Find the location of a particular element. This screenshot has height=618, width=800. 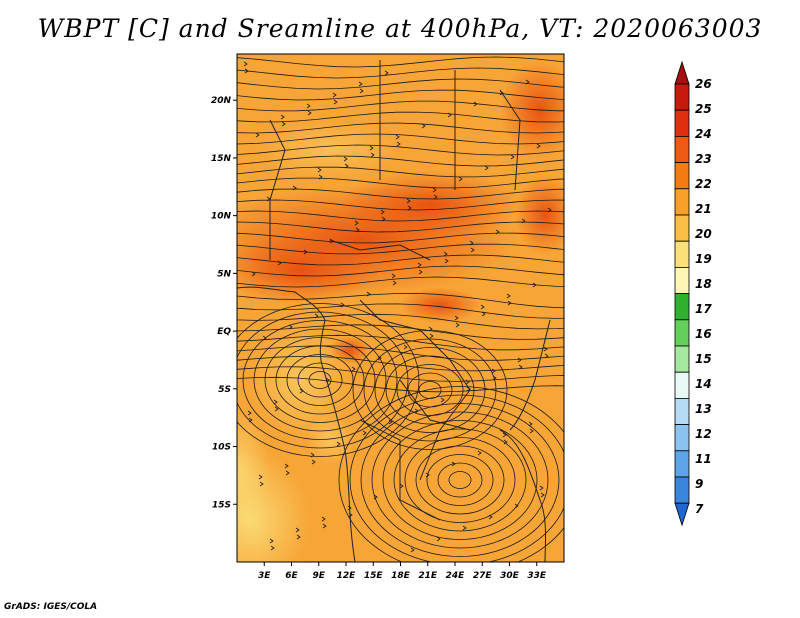

lon-tick-label: 15E is located at coordinates (374, 576).